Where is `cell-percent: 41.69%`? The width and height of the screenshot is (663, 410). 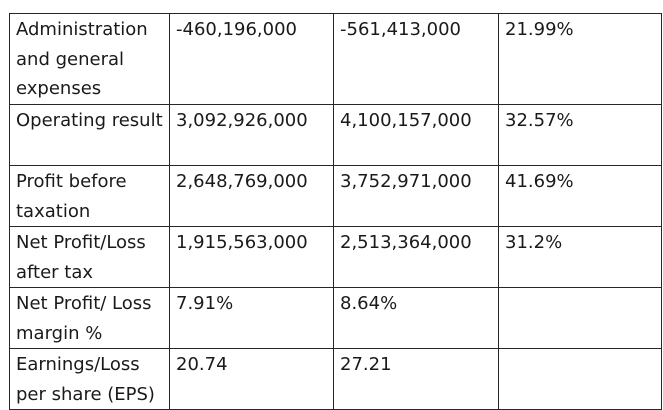
cell-percent: 41.69% is located at coordinates (580, 196).